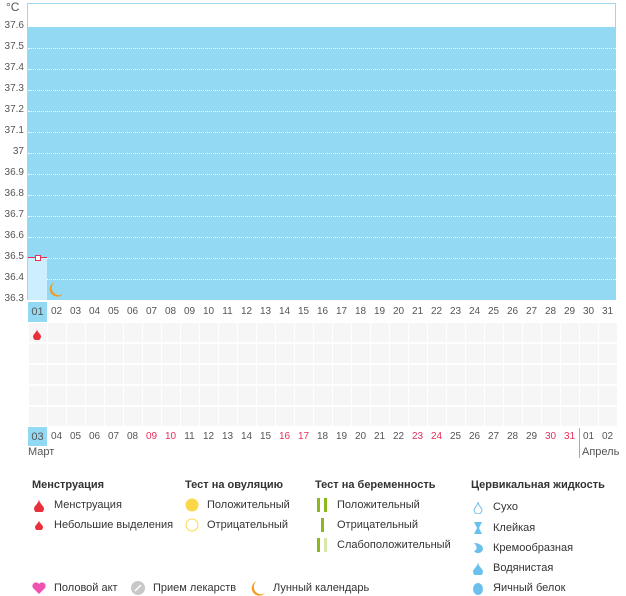 The height and width of the screenshot is (596, 626). Describe the element at coordinates (208, 436) in the screenshot. I see `date-label: 12` at that location.